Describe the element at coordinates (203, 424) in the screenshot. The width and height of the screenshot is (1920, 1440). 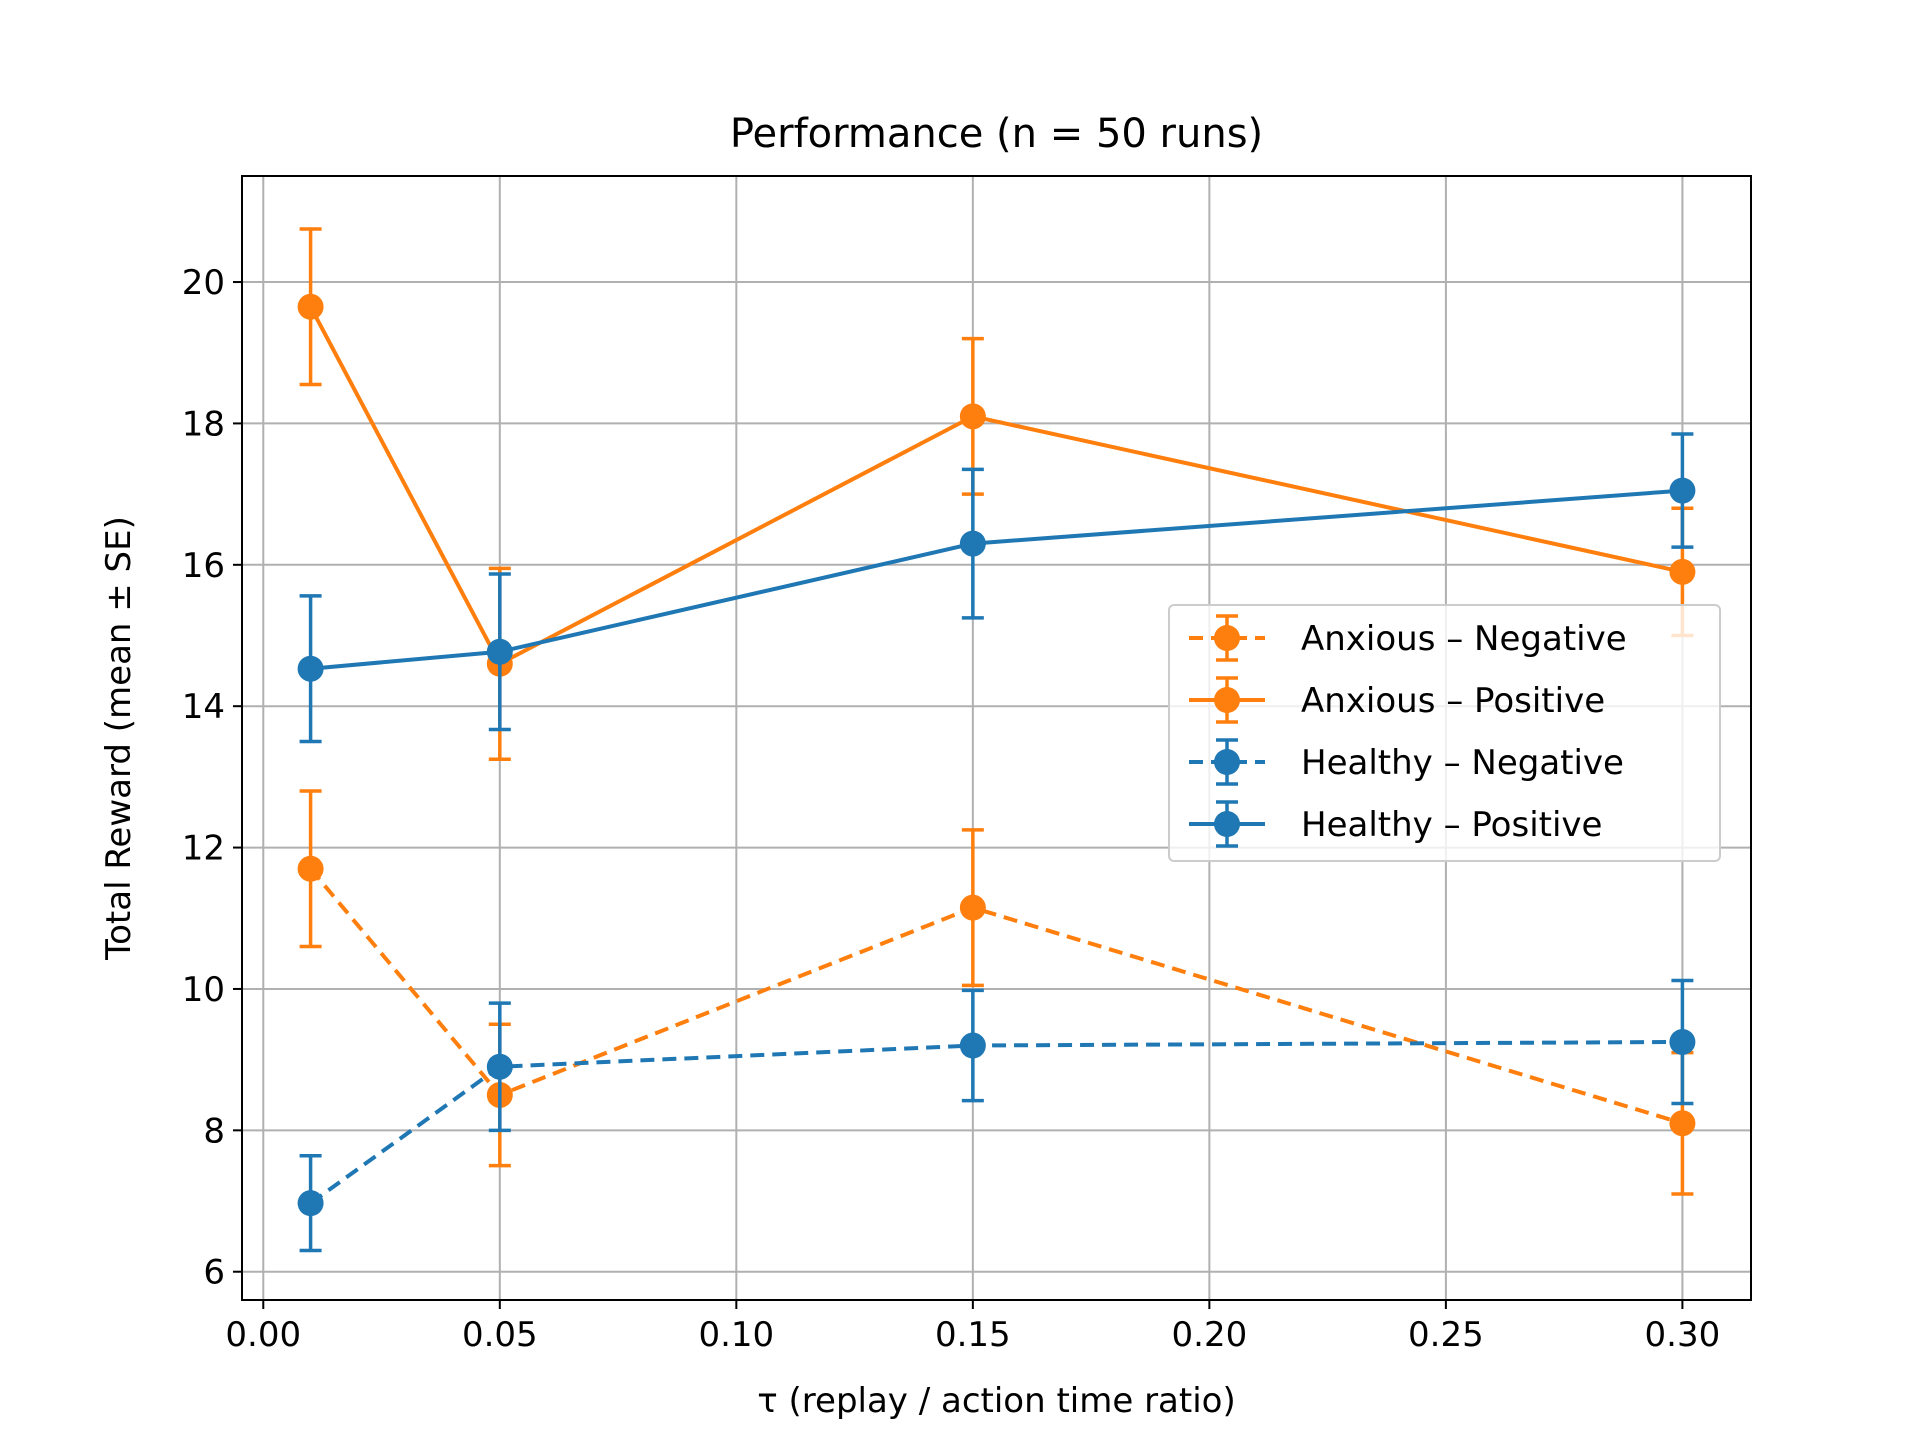
I see `y-tick-label: 18` at that location.